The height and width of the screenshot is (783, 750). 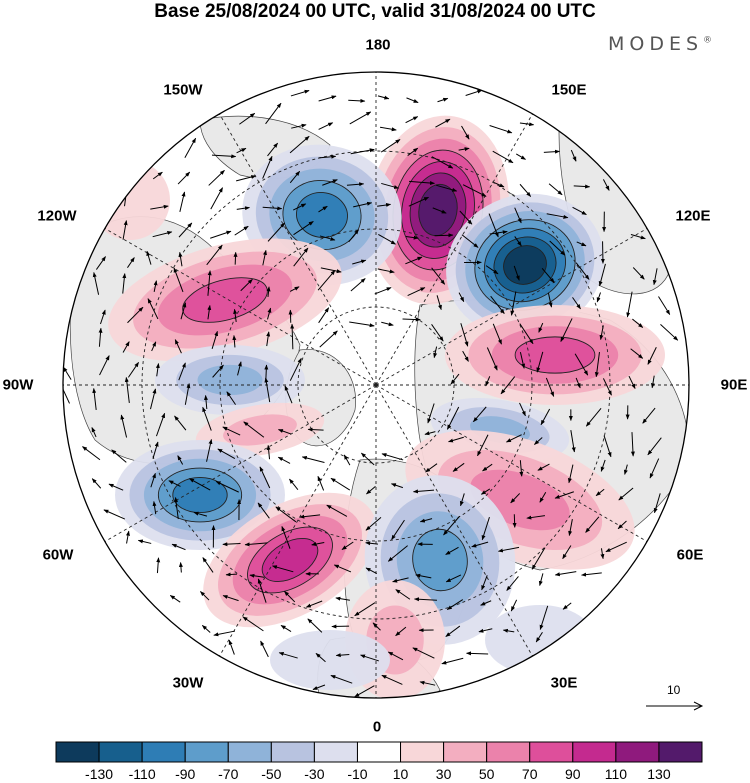 I want to click on colorbar-tick-label: 110, so click(x=616, y=774).